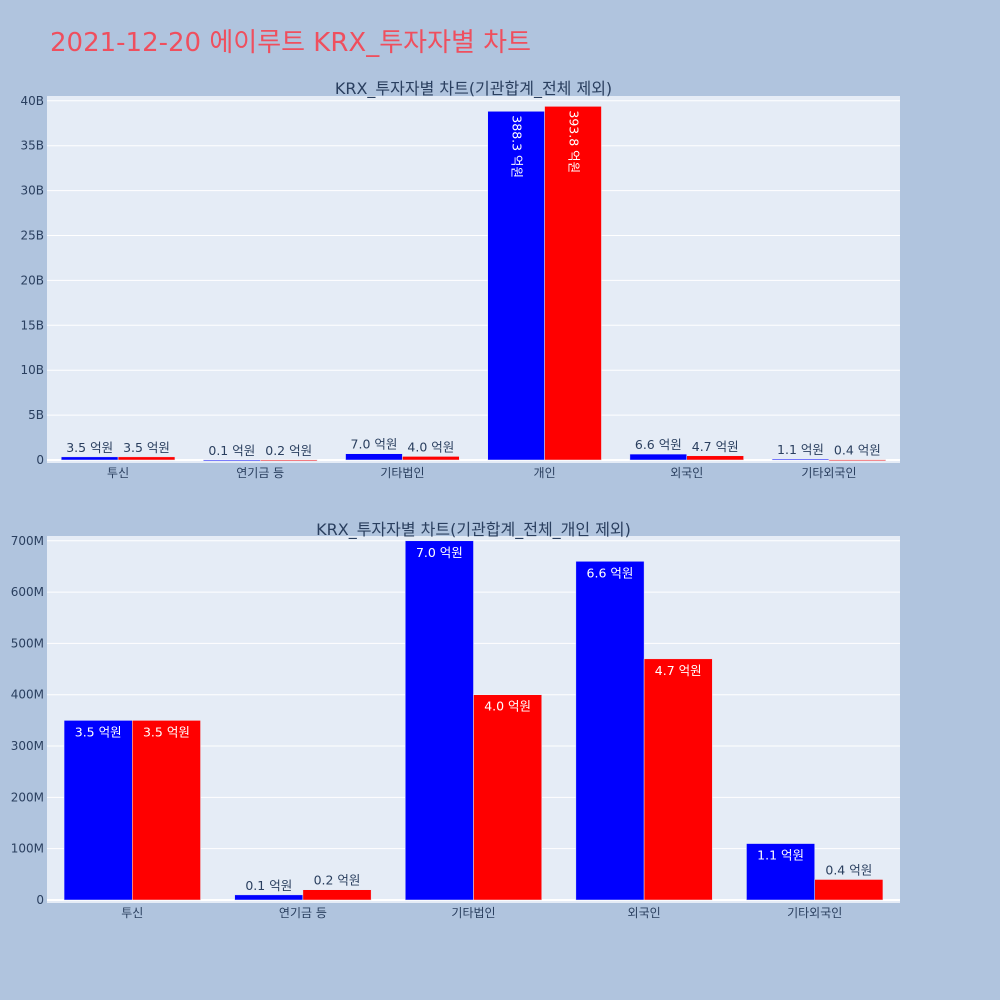  Describe the element at coordinates (32, 101) in the screenshot. I see `y-tick-label: 40B` at that location.